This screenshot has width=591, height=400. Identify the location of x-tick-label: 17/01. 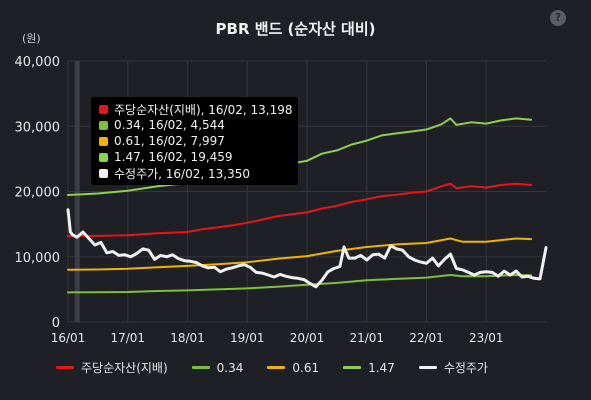
(127, 338).